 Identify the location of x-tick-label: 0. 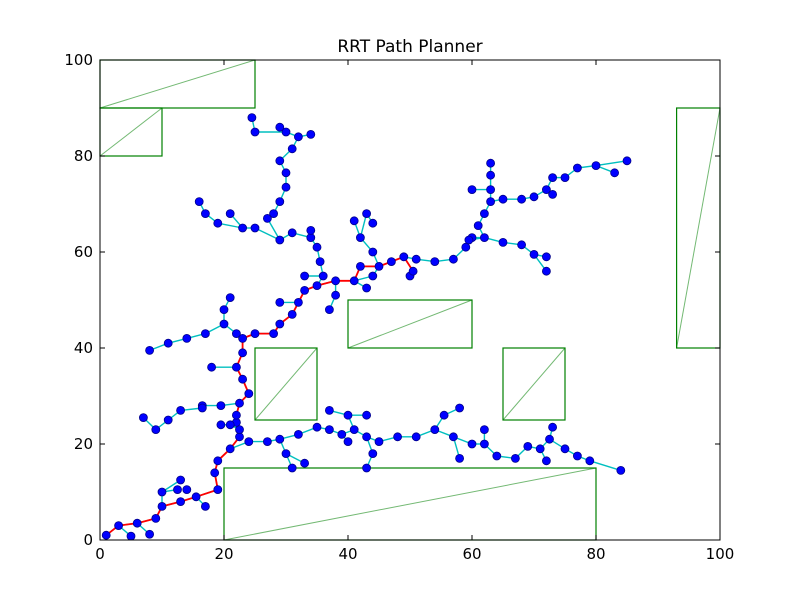
(100, 554).